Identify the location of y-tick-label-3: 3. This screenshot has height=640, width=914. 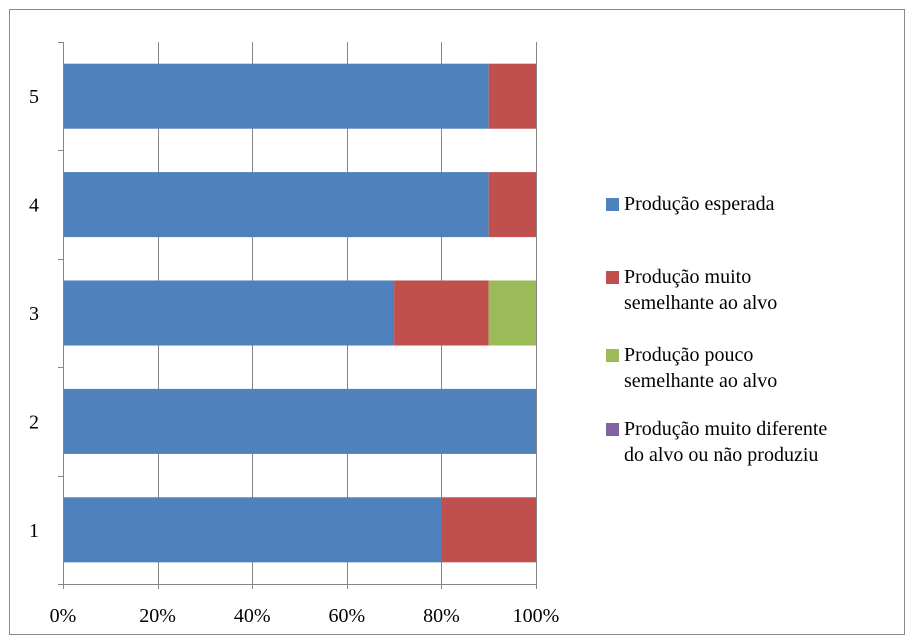
(34, 314).